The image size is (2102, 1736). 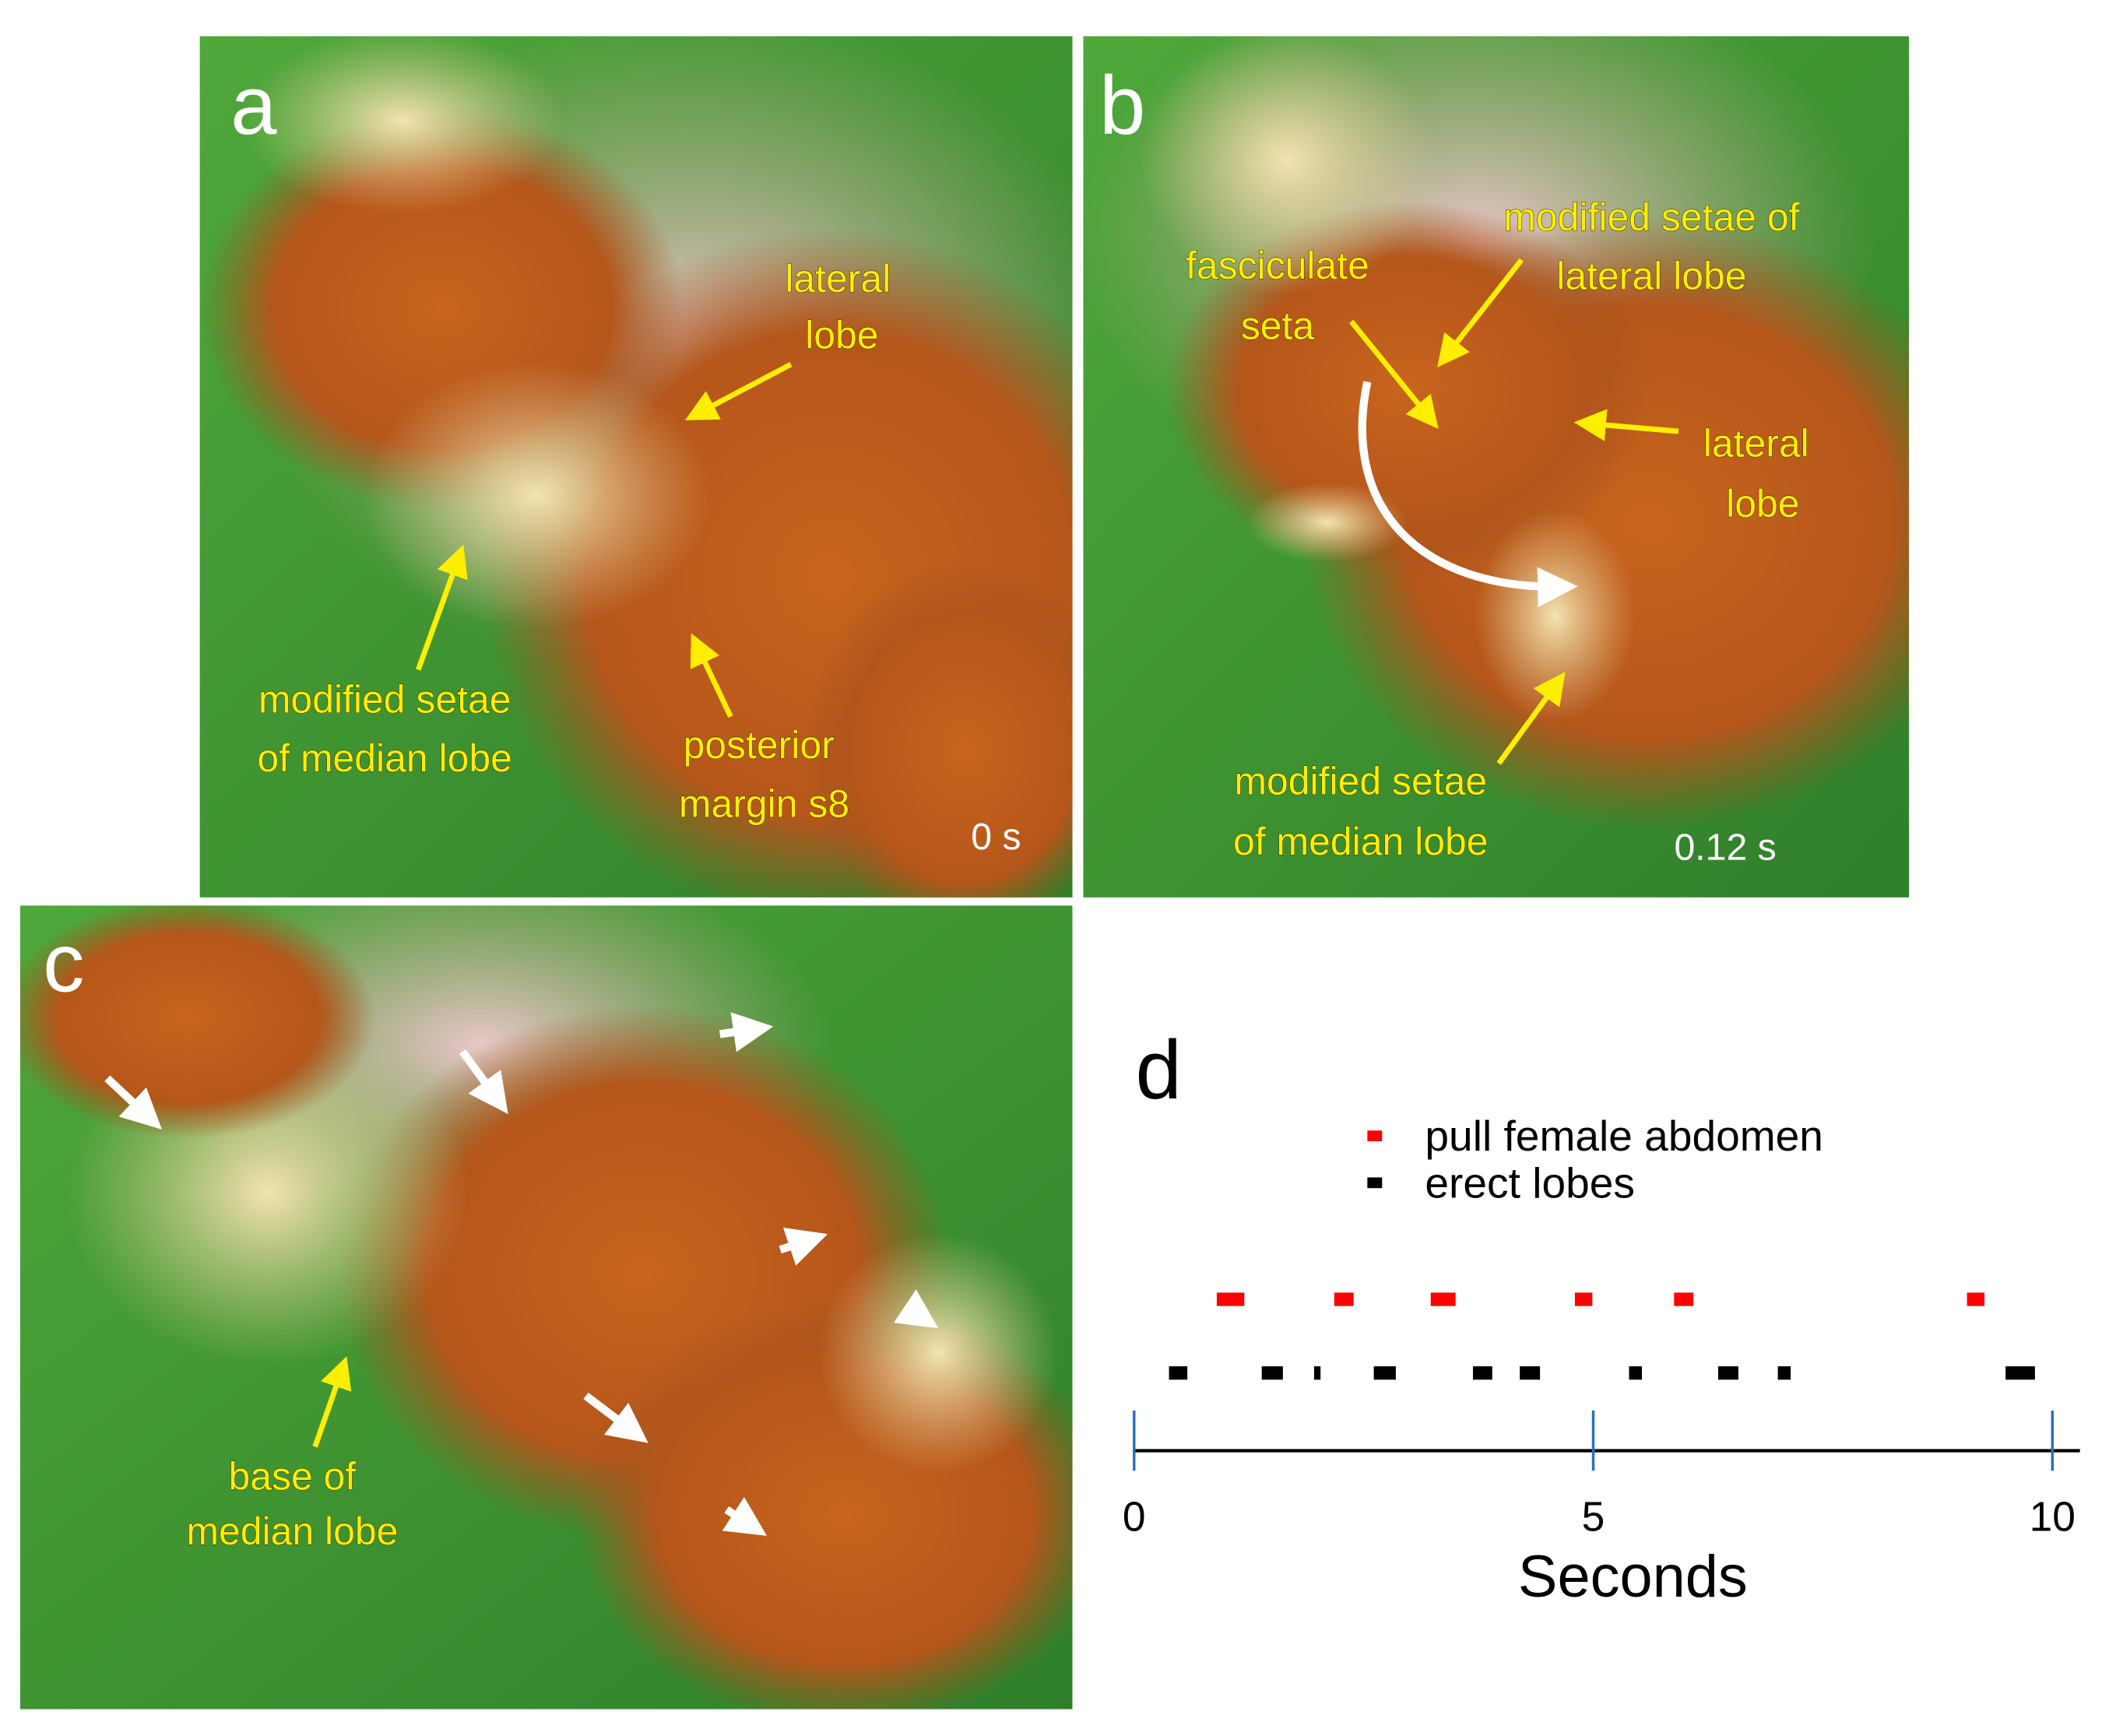 I want to click on annotation: modified setae of, so click(x=1651, y=217).